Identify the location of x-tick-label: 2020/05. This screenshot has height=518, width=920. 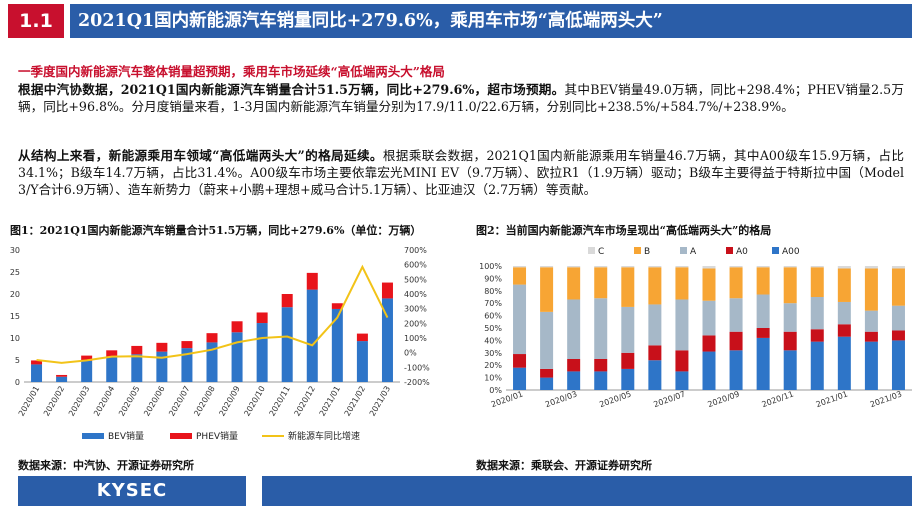
(615, 399).